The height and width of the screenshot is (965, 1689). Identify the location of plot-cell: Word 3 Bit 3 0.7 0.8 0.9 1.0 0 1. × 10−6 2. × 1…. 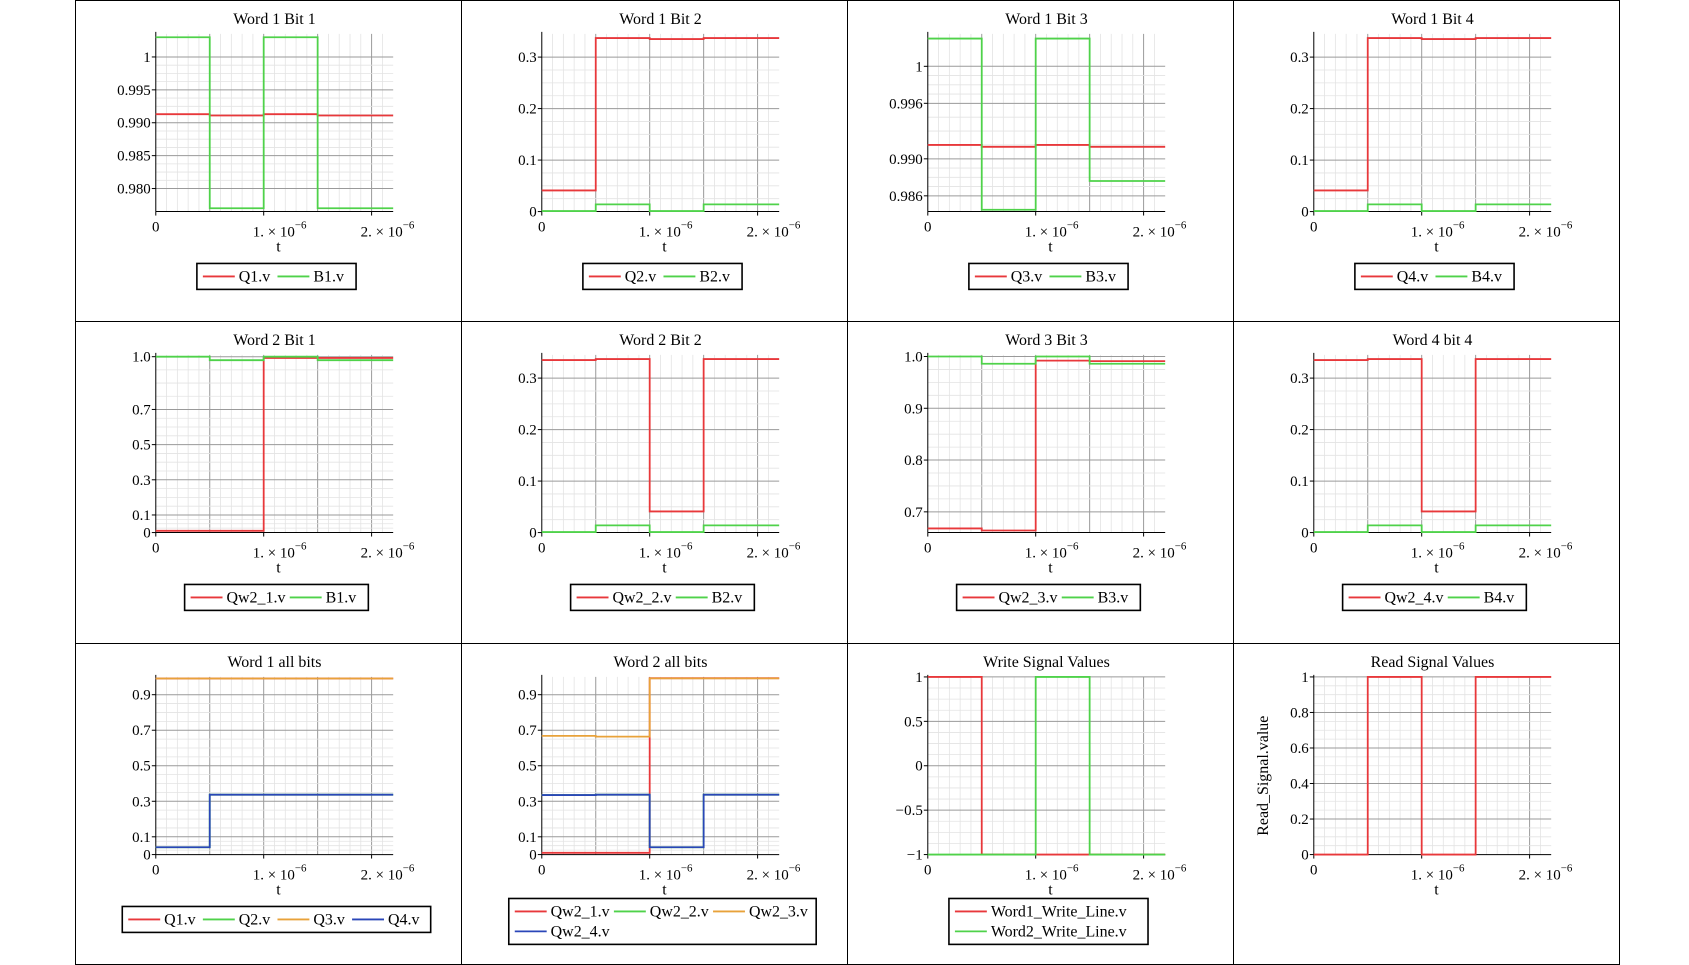
(1040, 482).